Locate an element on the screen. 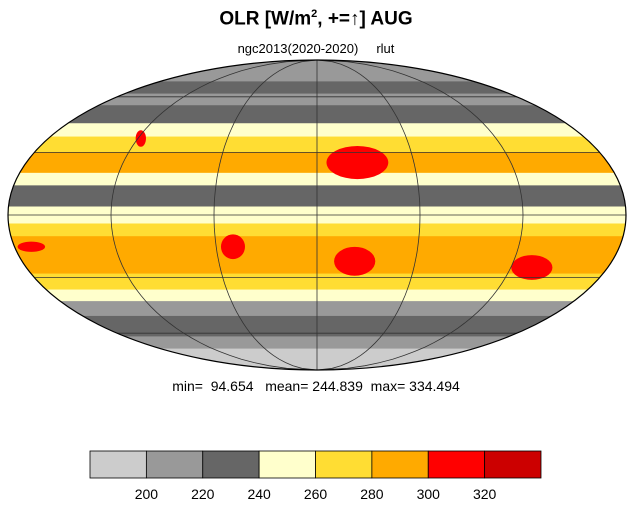 The width and height of the screenshot is (632, 506). colorbar-label: 280 is located at coordinates (372, 494).